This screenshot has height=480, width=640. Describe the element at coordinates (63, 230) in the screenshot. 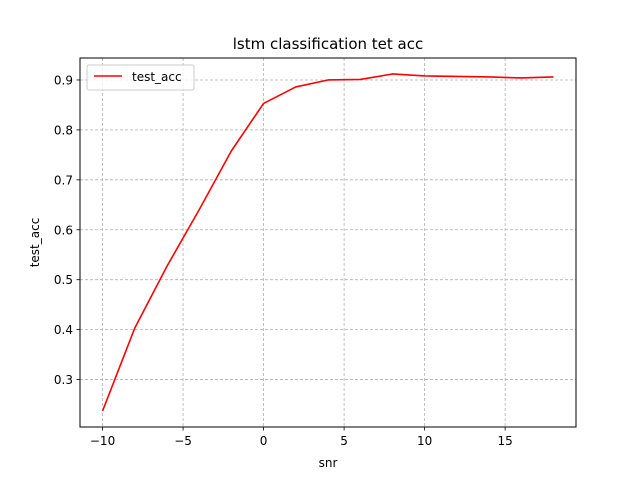

I see `y-tick-label: 0.6` at that location.